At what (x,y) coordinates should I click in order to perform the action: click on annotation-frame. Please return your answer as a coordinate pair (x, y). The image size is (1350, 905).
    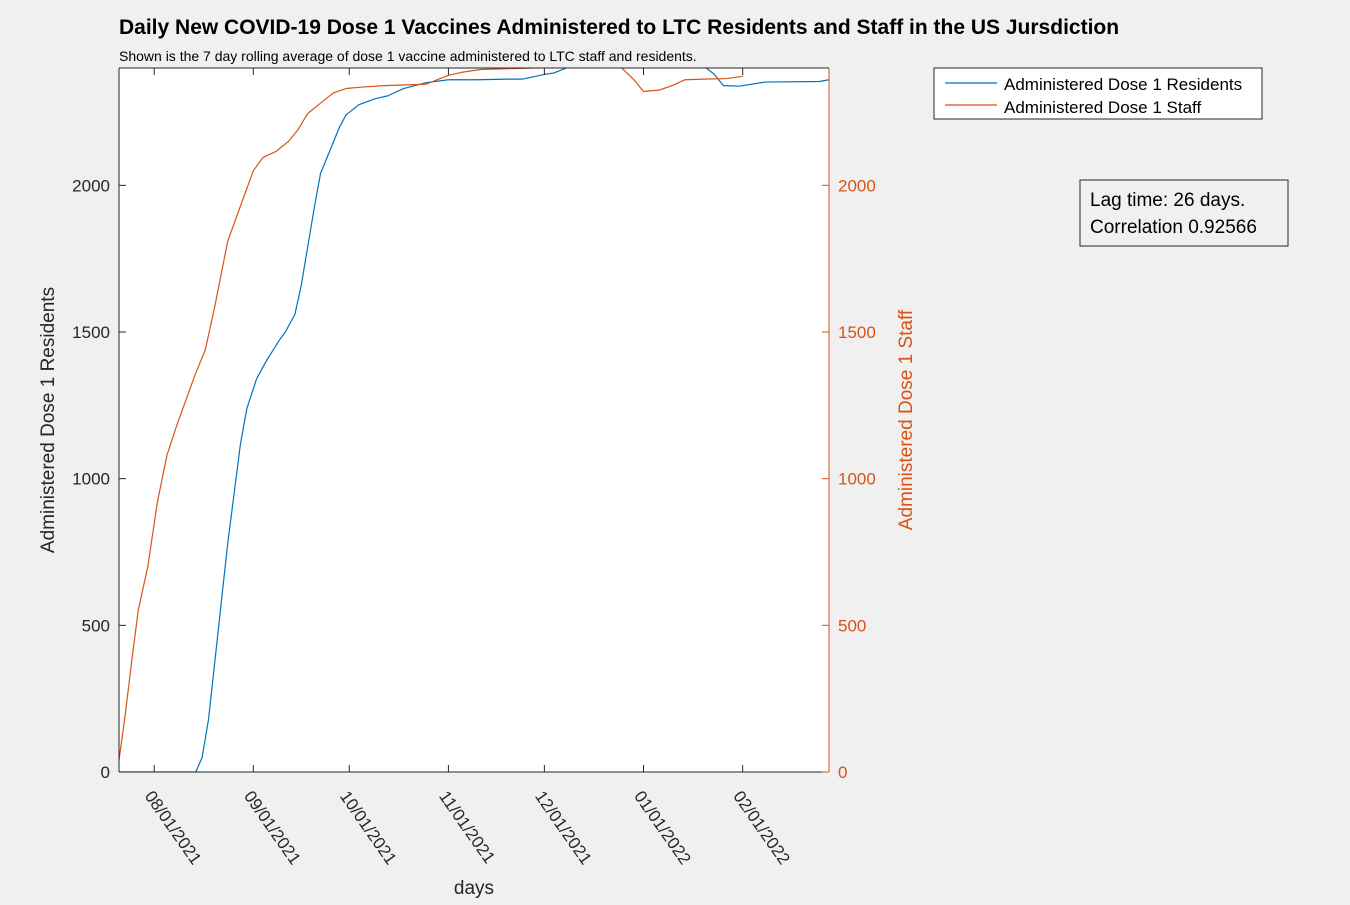
    Looking at the image, I should click on (1184, 213).